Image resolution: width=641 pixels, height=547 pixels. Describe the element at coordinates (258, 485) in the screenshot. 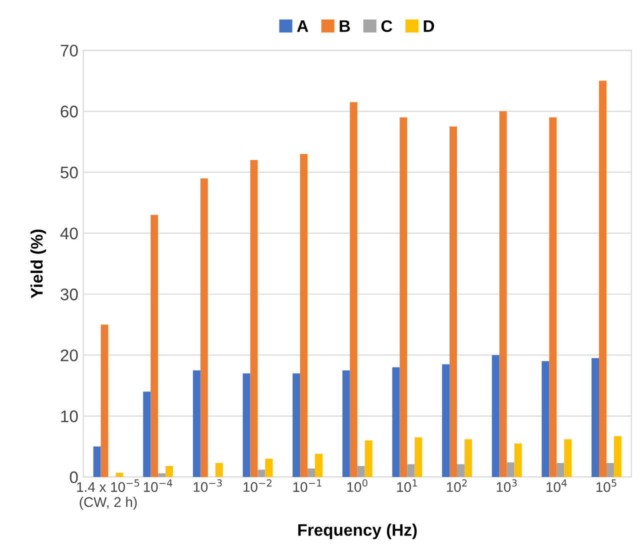

I see `x-tick-label: 10$^{−2}$` at that location.